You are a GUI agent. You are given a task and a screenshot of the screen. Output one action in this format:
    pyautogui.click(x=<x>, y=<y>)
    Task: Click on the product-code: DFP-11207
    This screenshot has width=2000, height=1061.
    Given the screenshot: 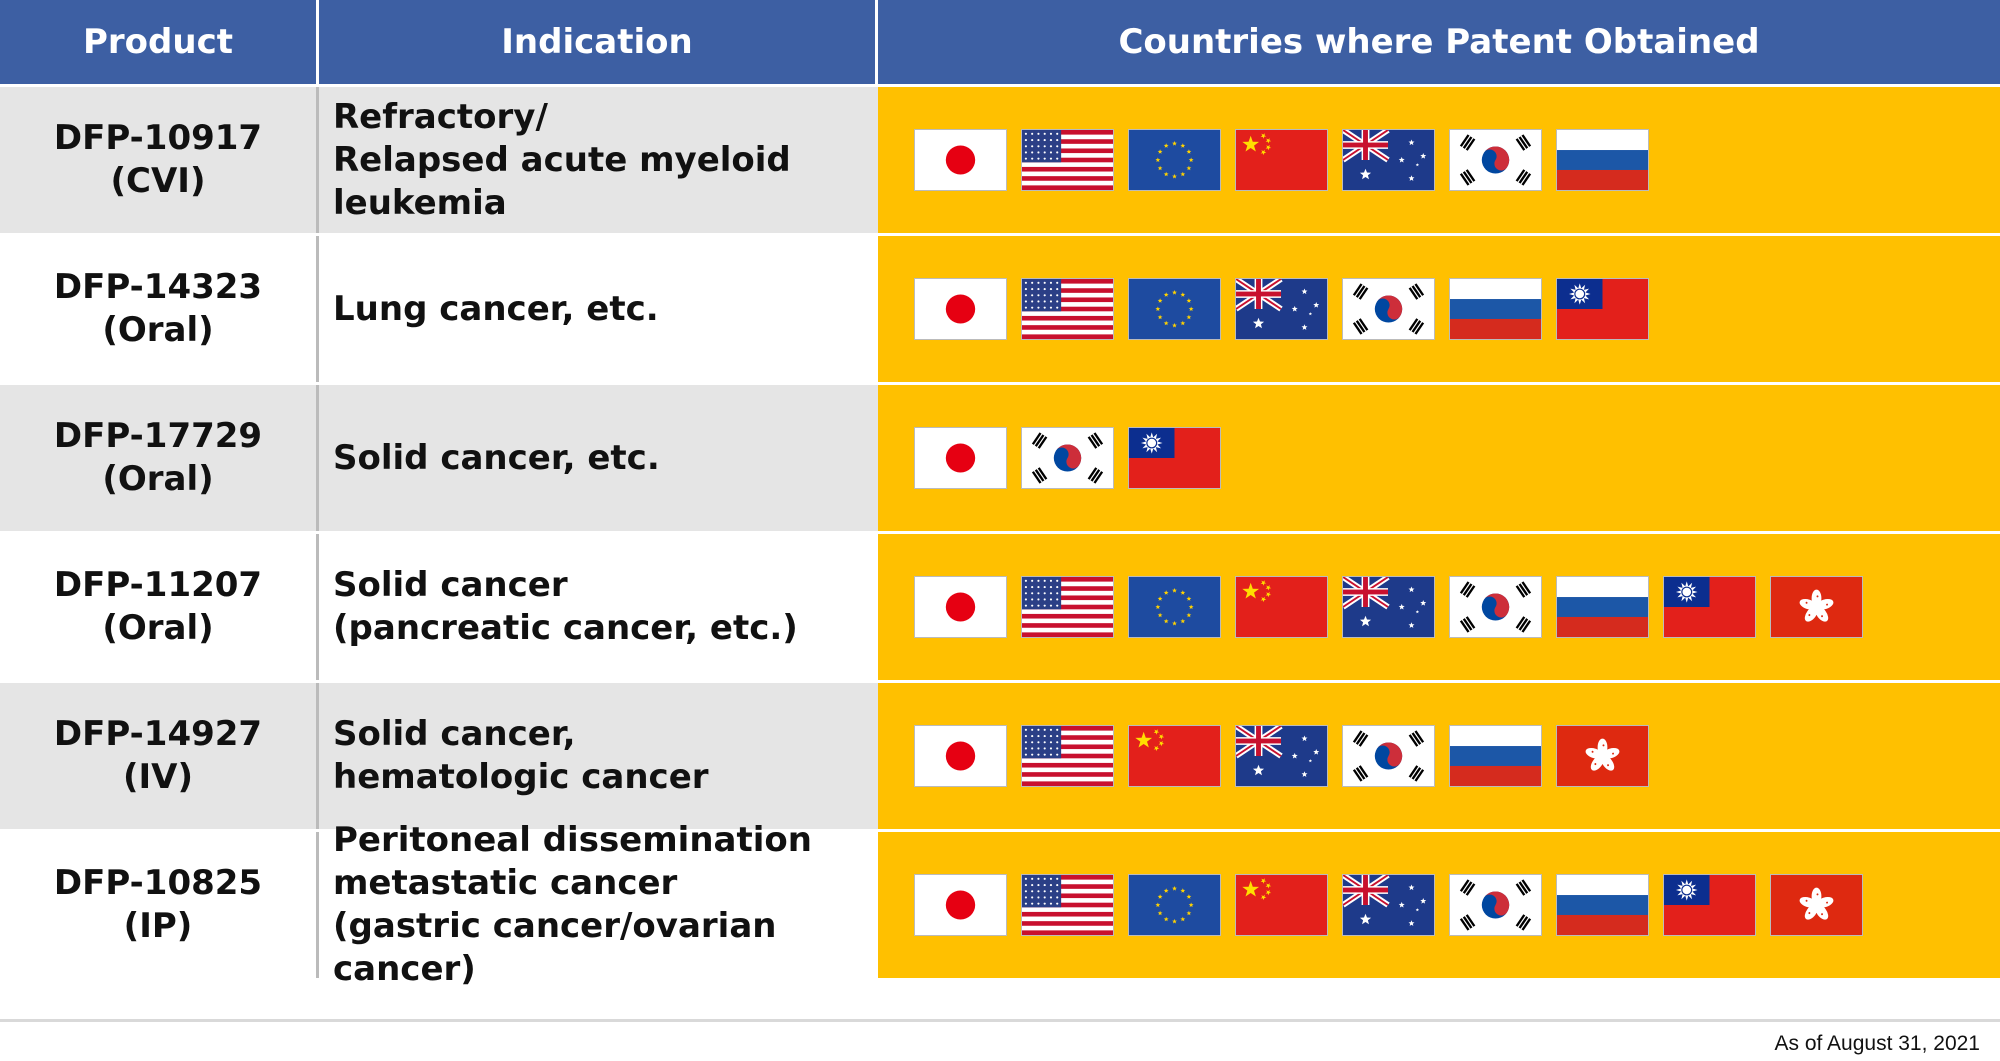 What is the action you would take?
    pyautogui.click(x=158, y=585)
    